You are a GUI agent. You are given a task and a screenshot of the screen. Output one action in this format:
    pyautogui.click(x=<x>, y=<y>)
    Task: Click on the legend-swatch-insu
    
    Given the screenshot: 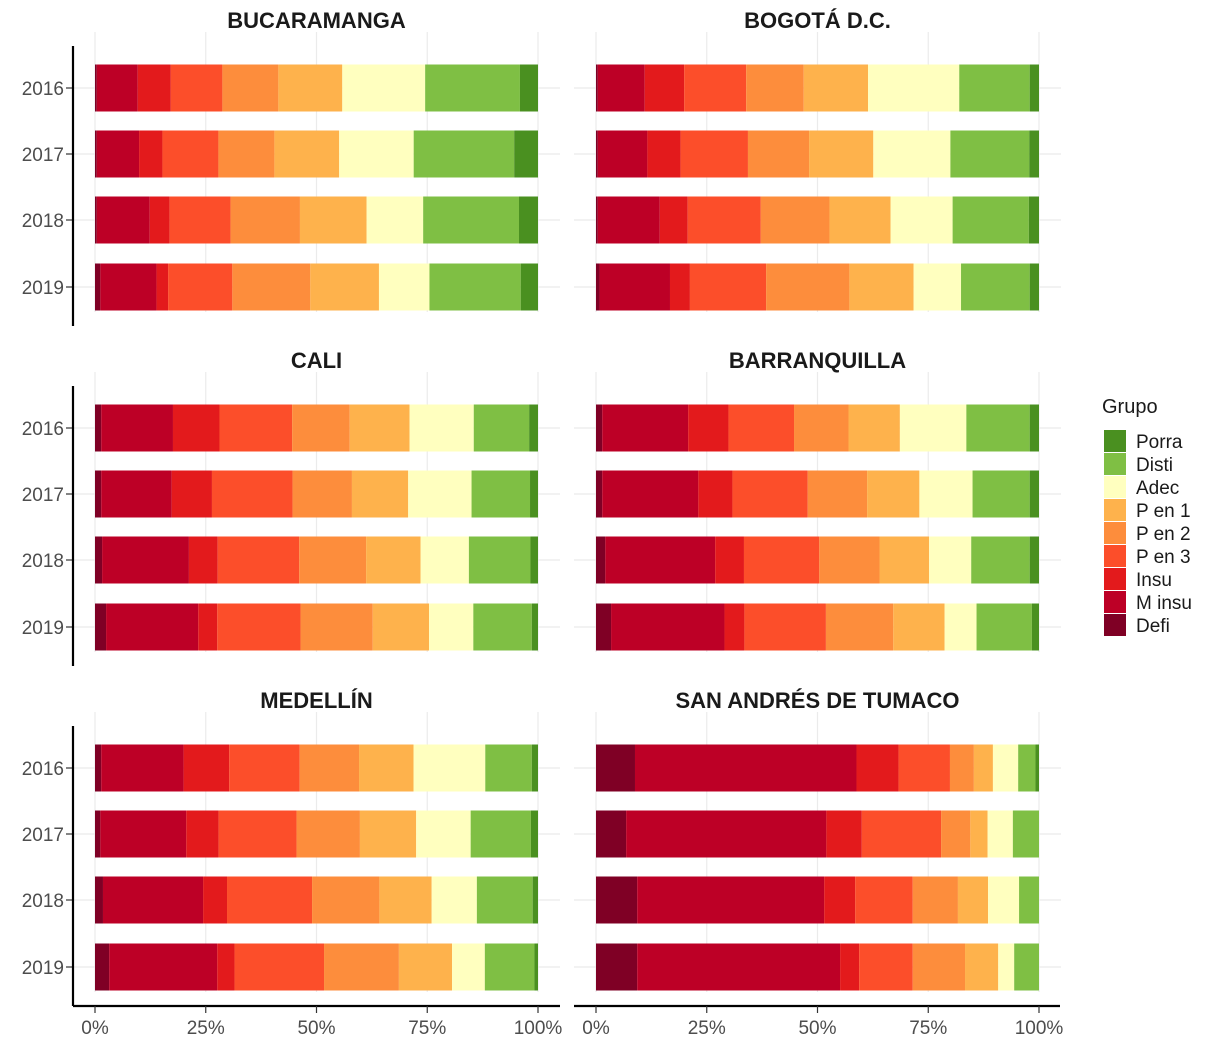 What is the action you would take?
    pyautogui.click(x=1115, y=579)
    